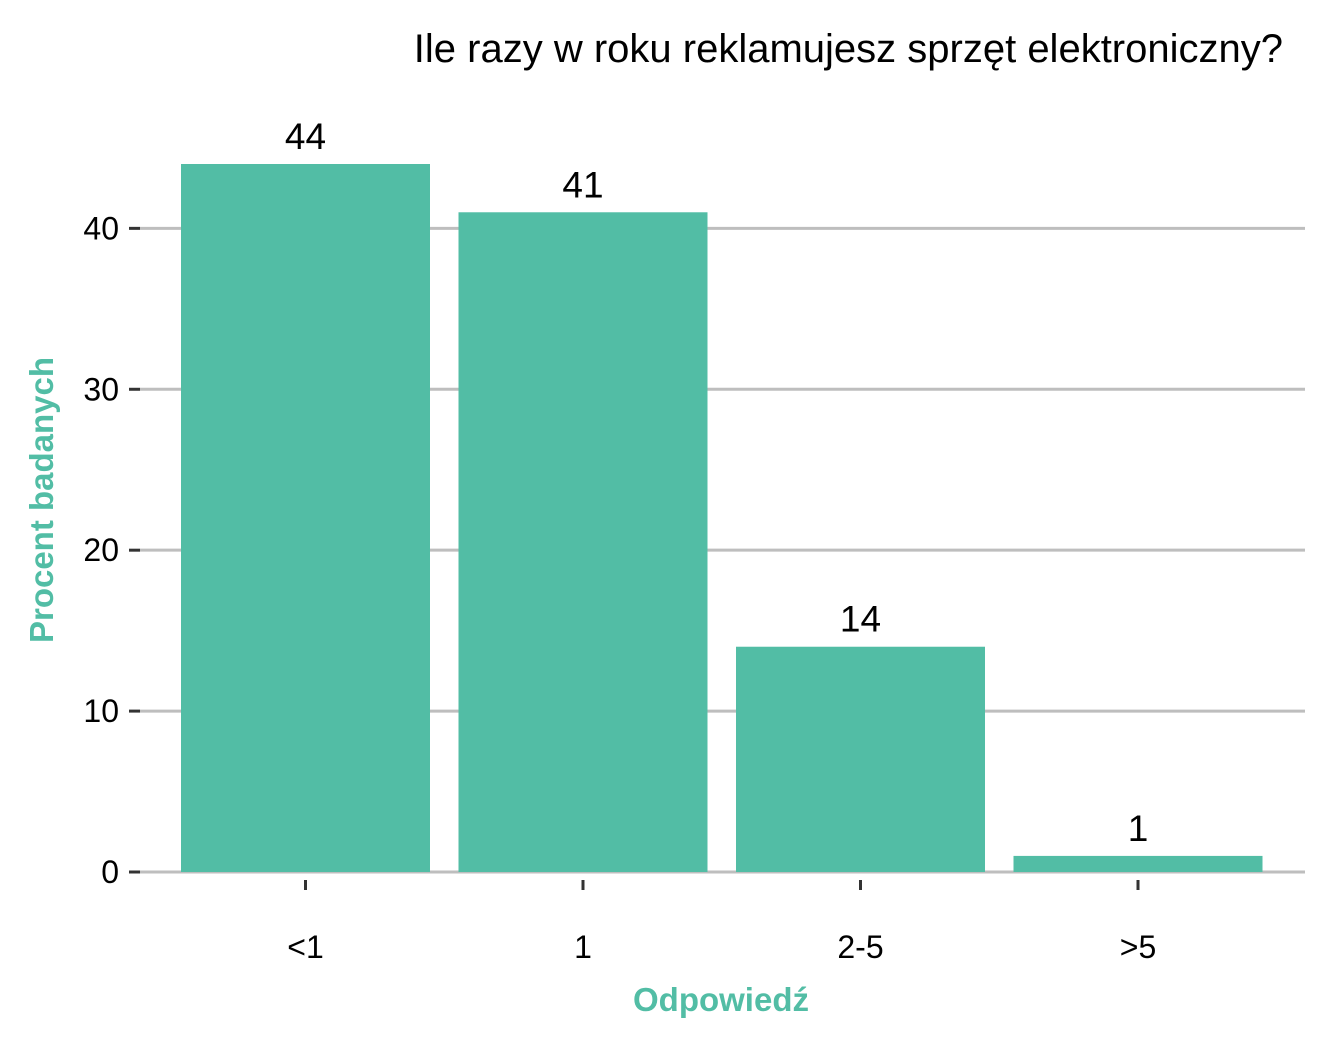 Image resolution: width=1327 pixels, height=1042 pixels. Describe the element at coordinates (721, 999) in the screenshot. I see `x-axis-title: Odpowiedź` at that location.